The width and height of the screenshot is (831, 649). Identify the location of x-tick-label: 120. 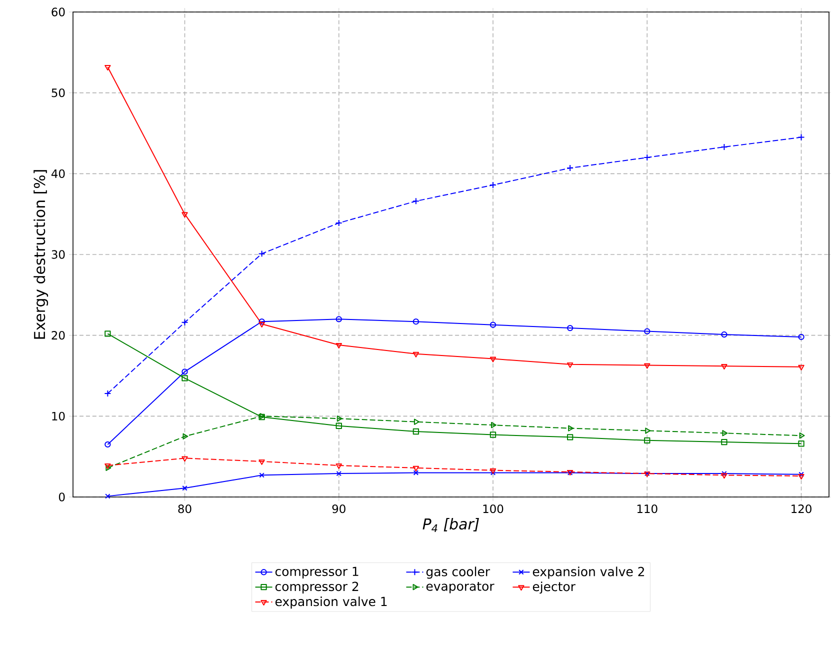
(802, 509).